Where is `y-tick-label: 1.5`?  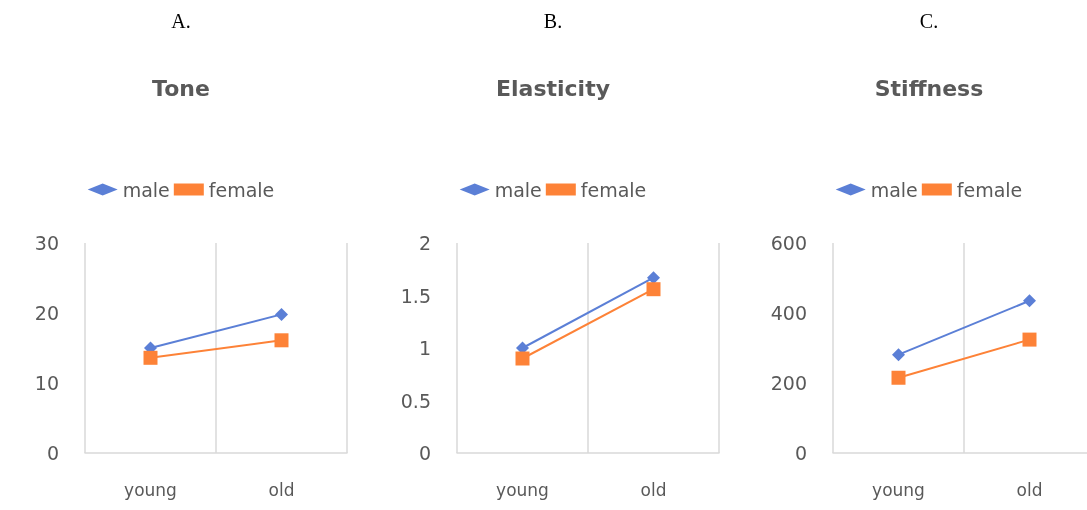
y-tick-label: 1.5 is located at coordinates (415, 295).